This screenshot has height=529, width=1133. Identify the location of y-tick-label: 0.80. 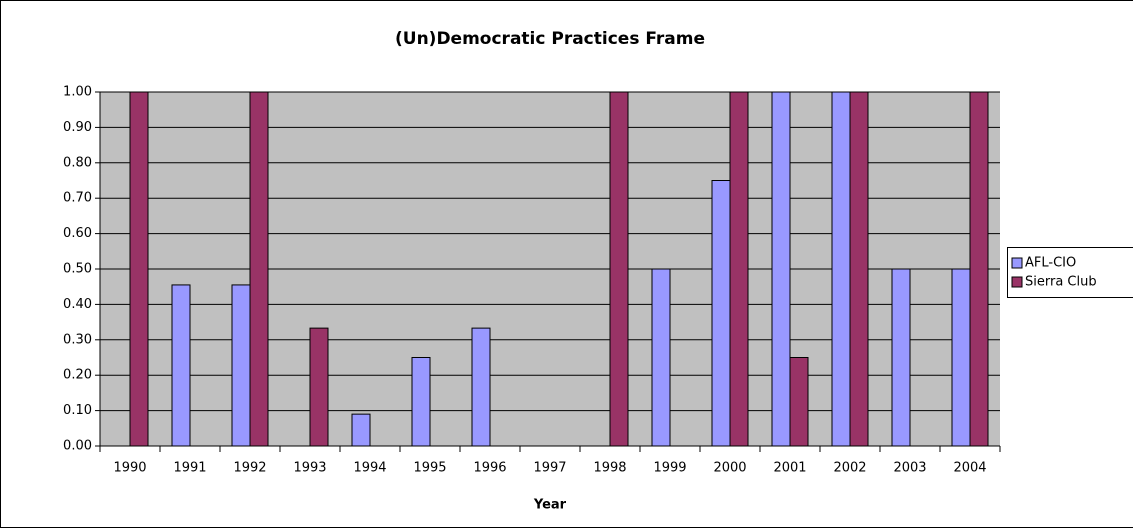
(77, 162).